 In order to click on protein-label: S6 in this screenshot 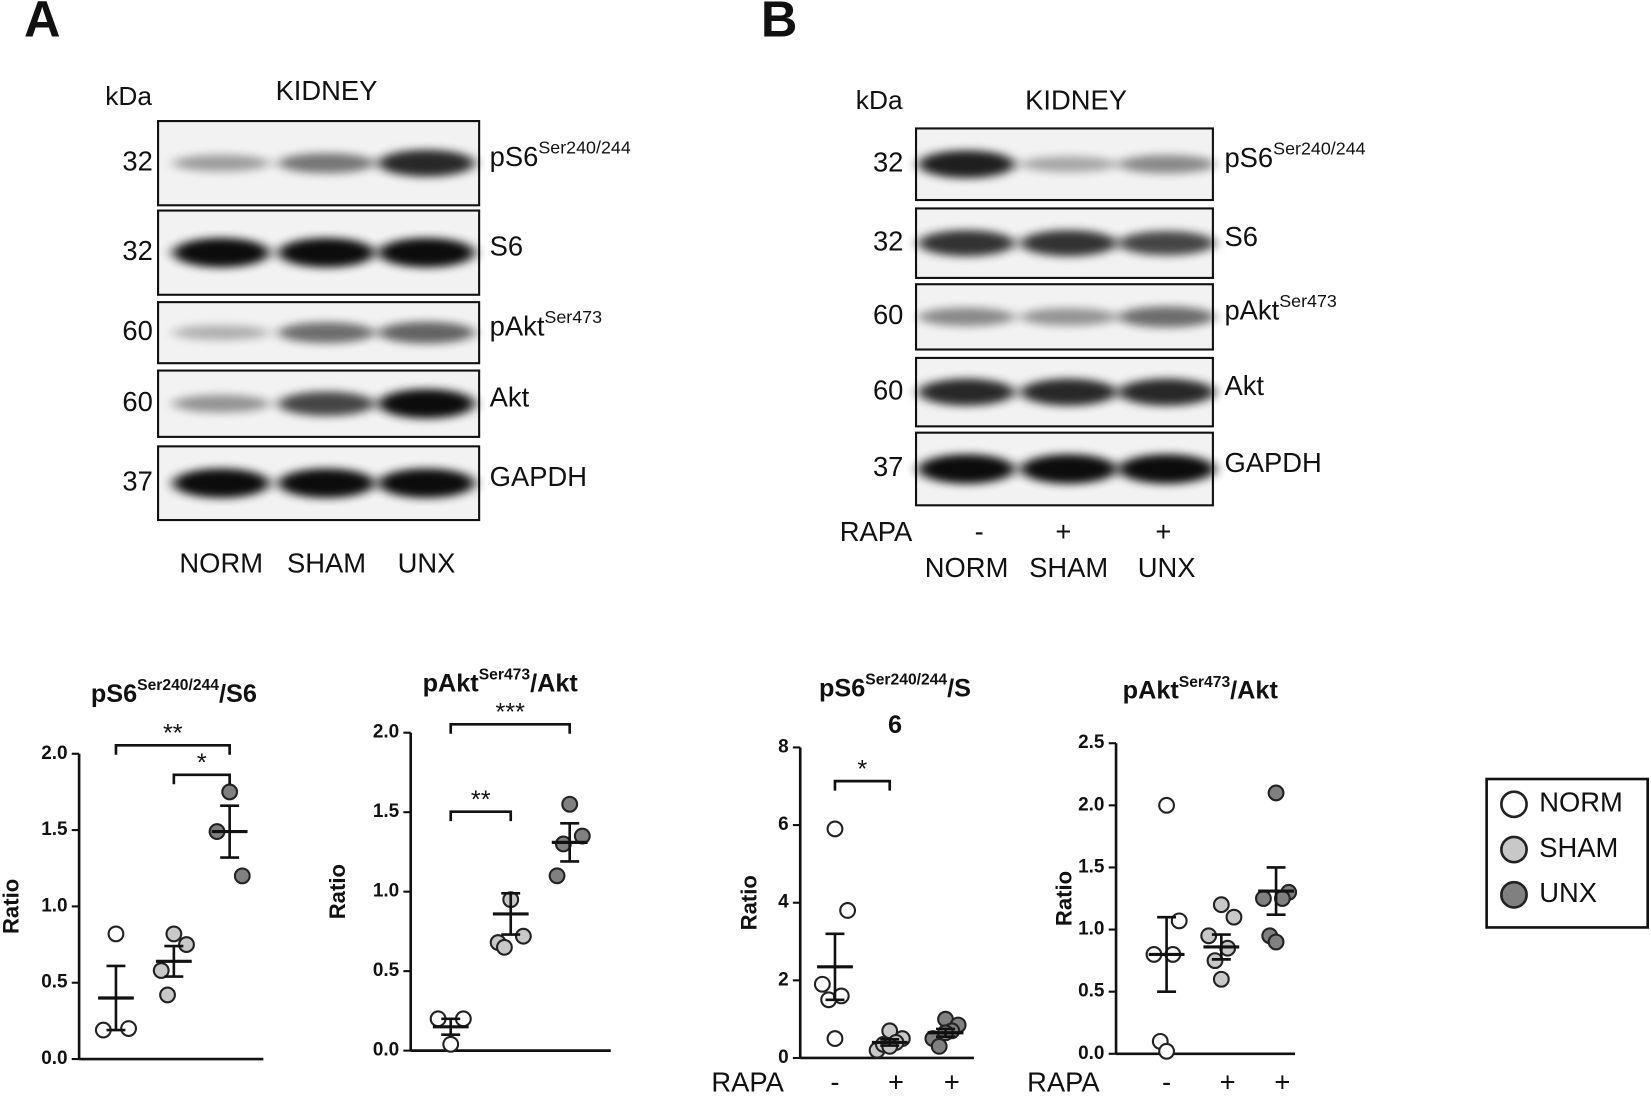, I will do `click(506, 246)`.